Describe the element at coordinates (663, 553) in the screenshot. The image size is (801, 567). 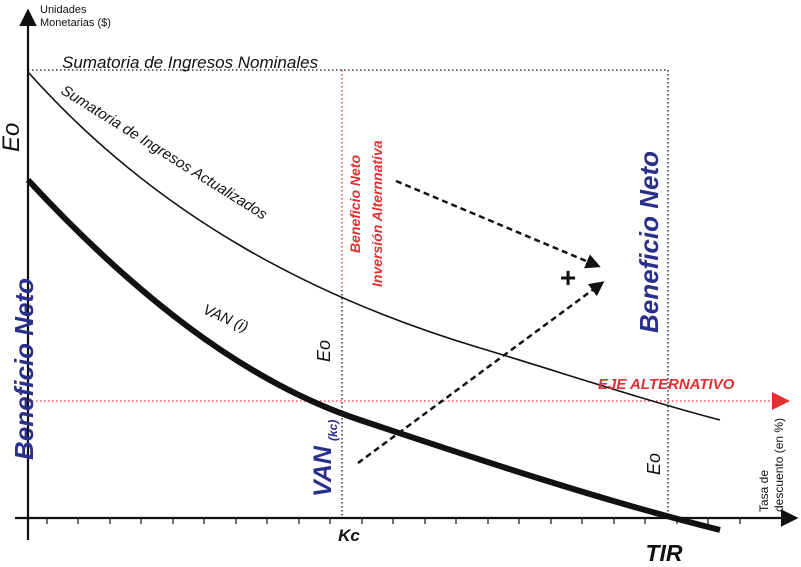
I see `tir-label: TIR` at that location.